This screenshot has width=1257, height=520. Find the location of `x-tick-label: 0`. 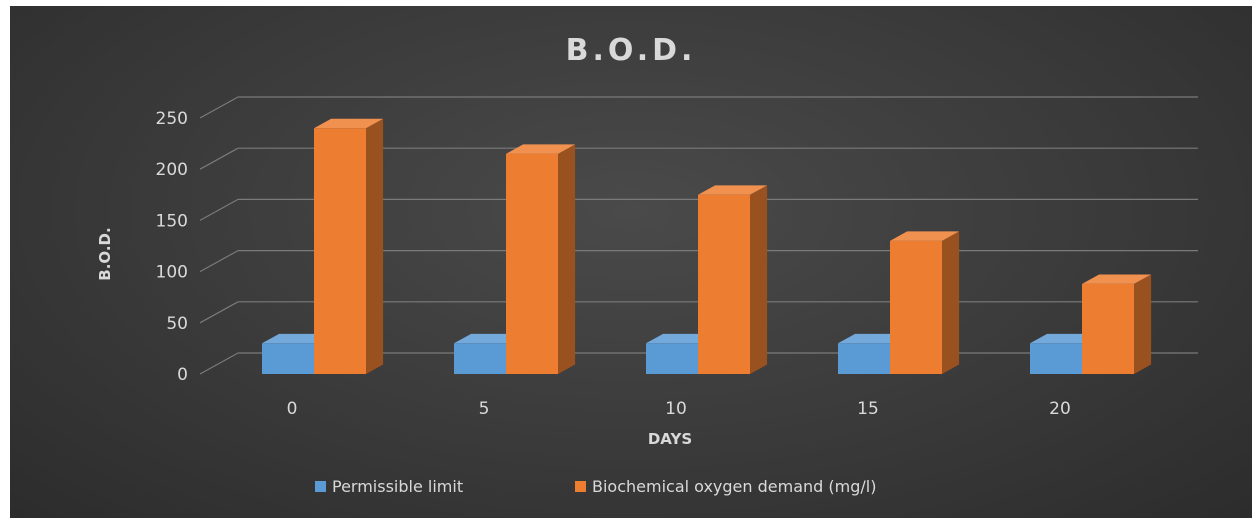

x-tick-label: 0 is located at coordinates (292, 409).